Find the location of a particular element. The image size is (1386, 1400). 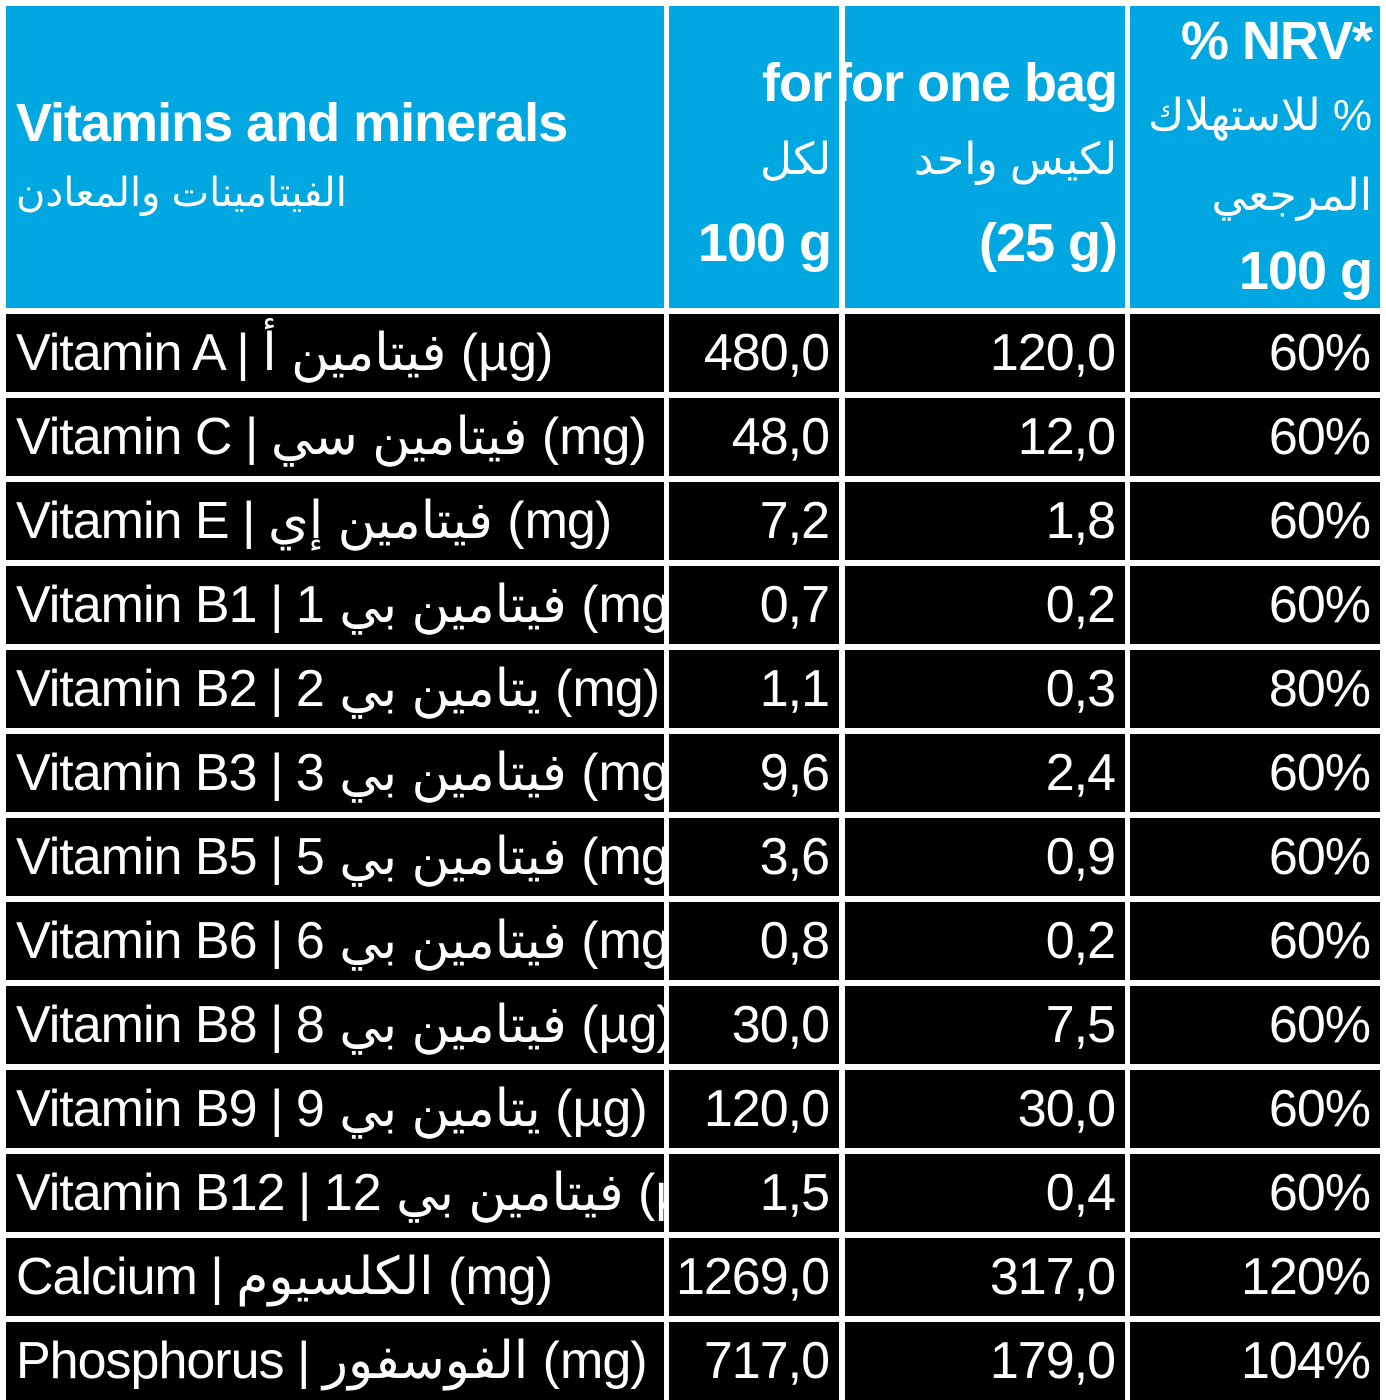

value-per-100g: 120,0 is located at coordinates (766, 1109).